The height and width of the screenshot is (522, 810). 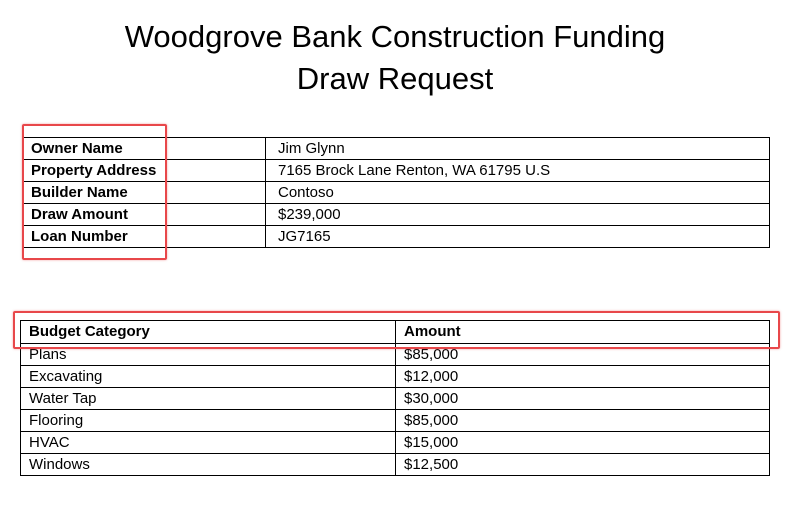 I want to click on budget-category-cell: HVAC, so click(x=208, y=442).